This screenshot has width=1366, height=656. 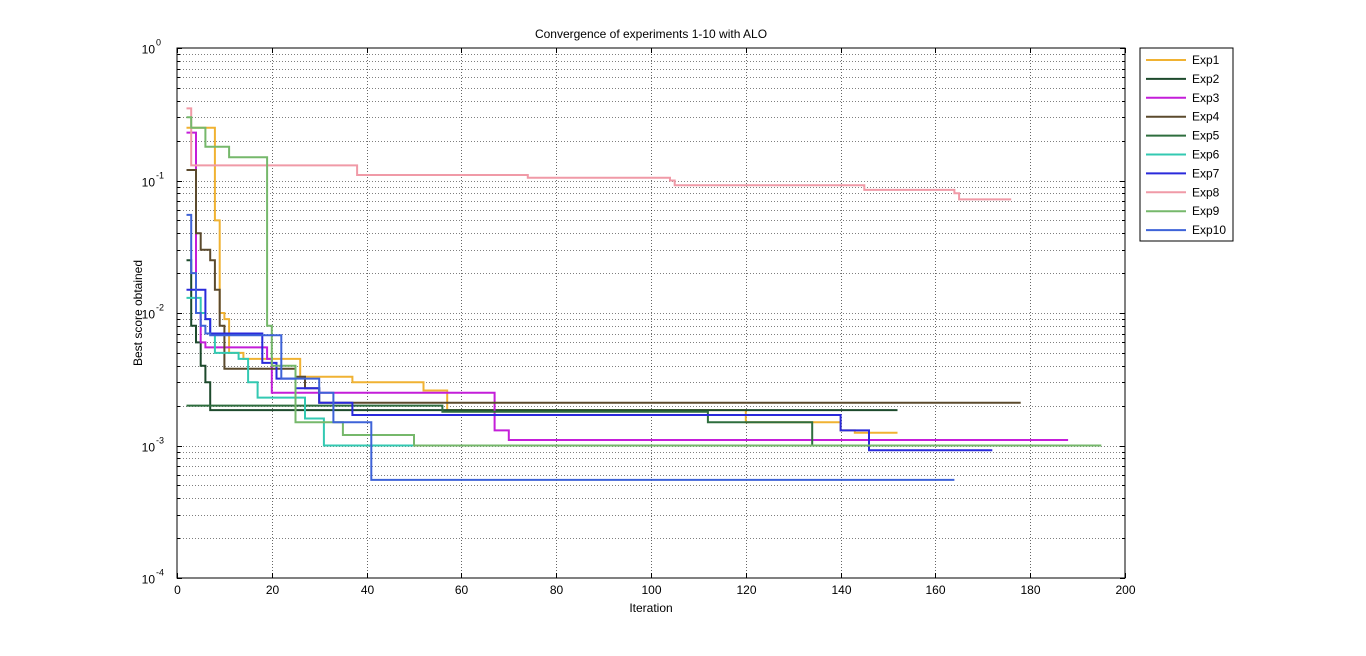 What do you see at coordinates (1206, 60) in the screenshot?
I see `legend-label-exp1: Exp1` at bounding box center [1206, 60].